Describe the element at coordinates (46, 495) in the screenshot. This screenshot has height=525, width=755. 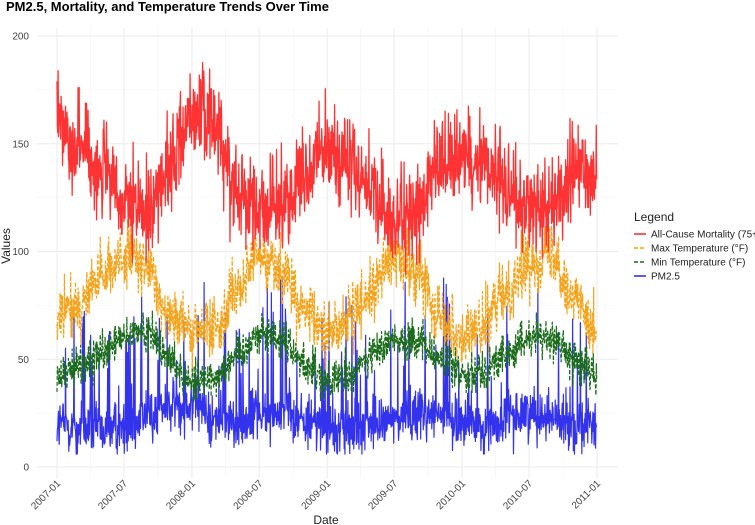
I see `x-tick-label: 2007-01` at that location.